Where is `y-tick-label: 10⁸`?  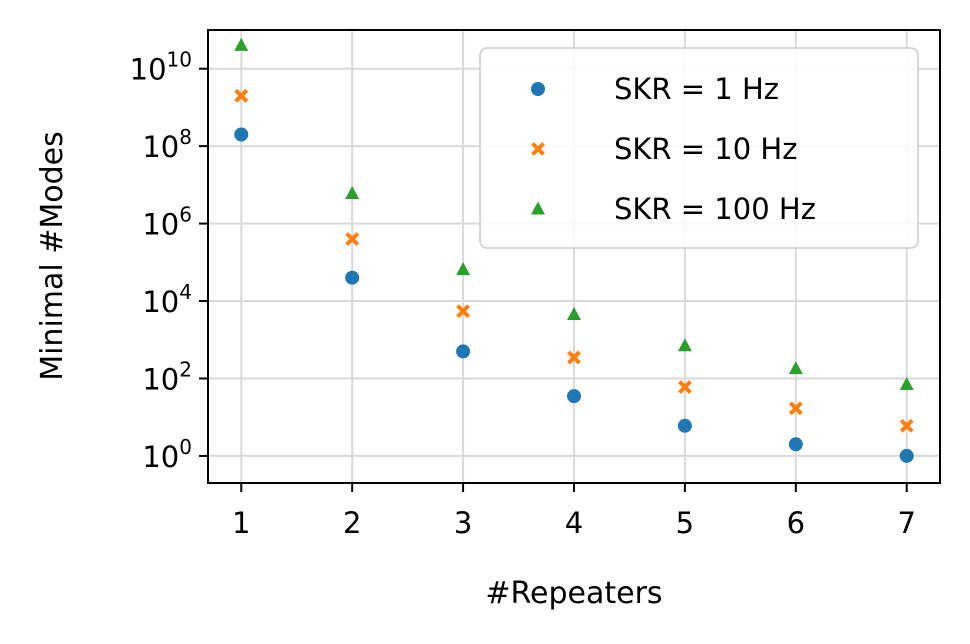
y-tick-label: 10⁸ is located at coordinates (167, 144).